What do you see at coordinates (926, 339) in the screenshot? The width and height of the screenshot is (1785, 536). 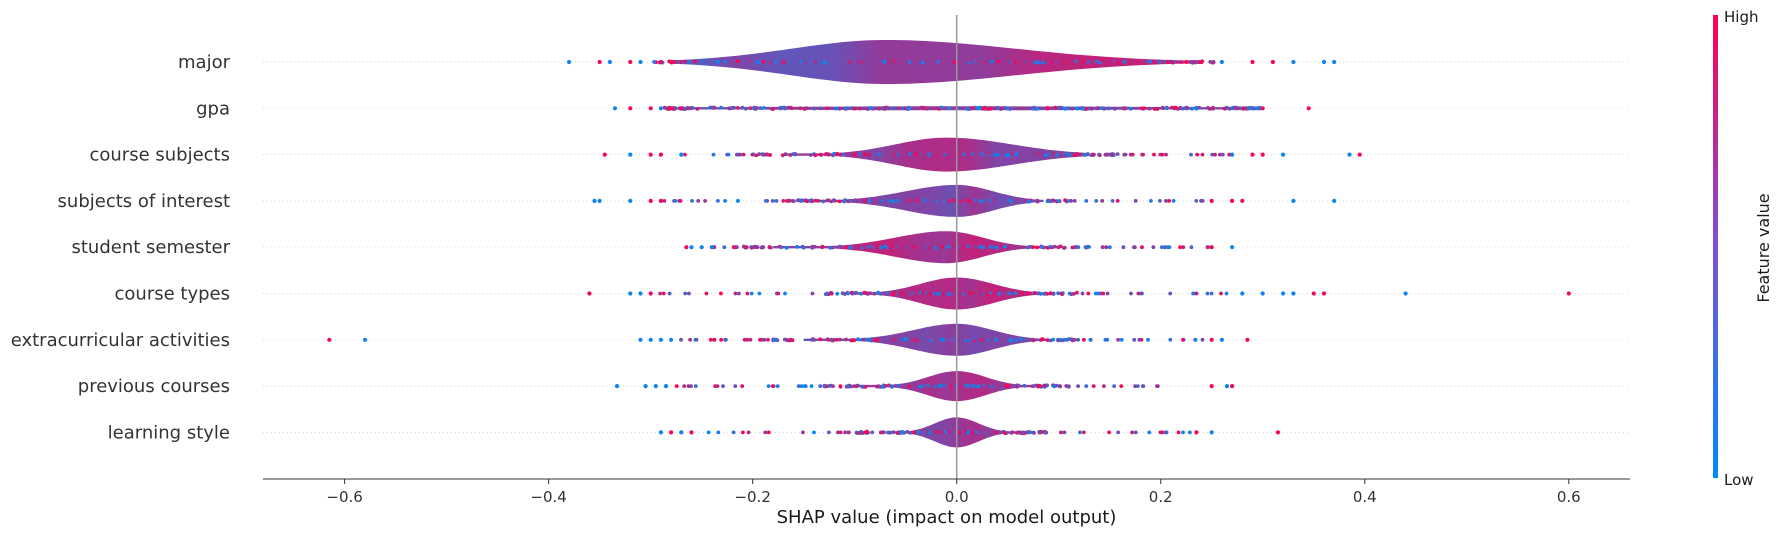 I see `violin-extracurricular-activities` at bounding box center [926, 339].